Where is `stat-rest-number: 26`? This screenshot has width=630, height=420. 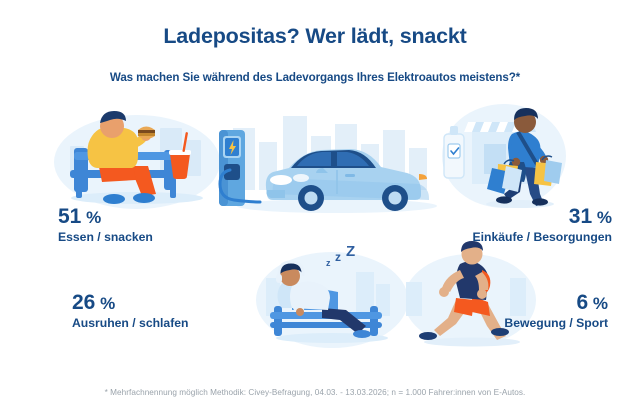
stat-rest-number: 26 is located at coordinates (84, 302).